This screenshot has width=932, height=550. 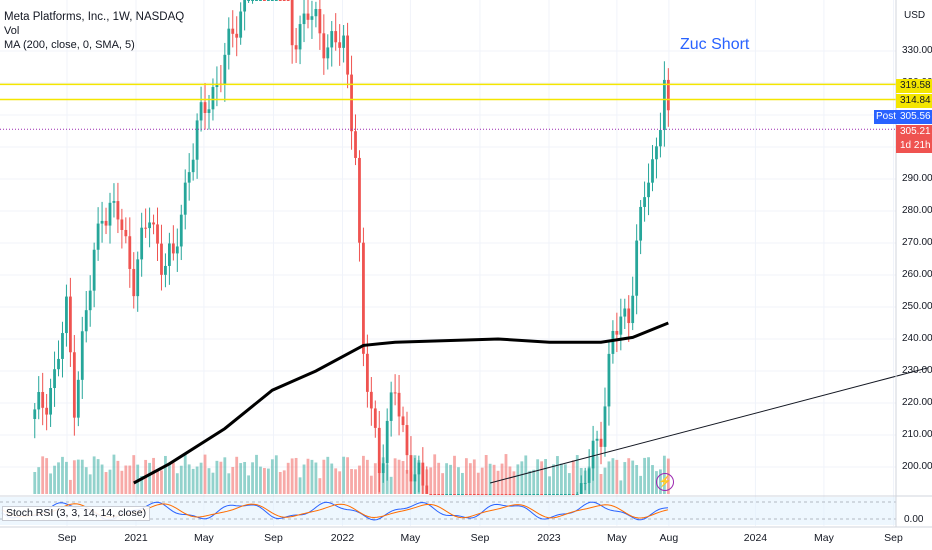 I want to click on y-tick-label: 260.00, so click(x=917, y=274).